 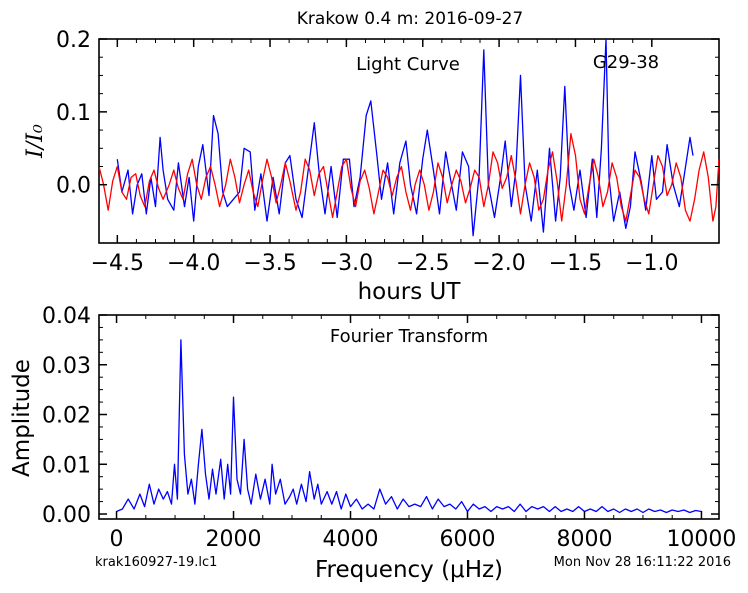 I want to click on fourier-xtick-label: 6000, so click(x=467, y=539).